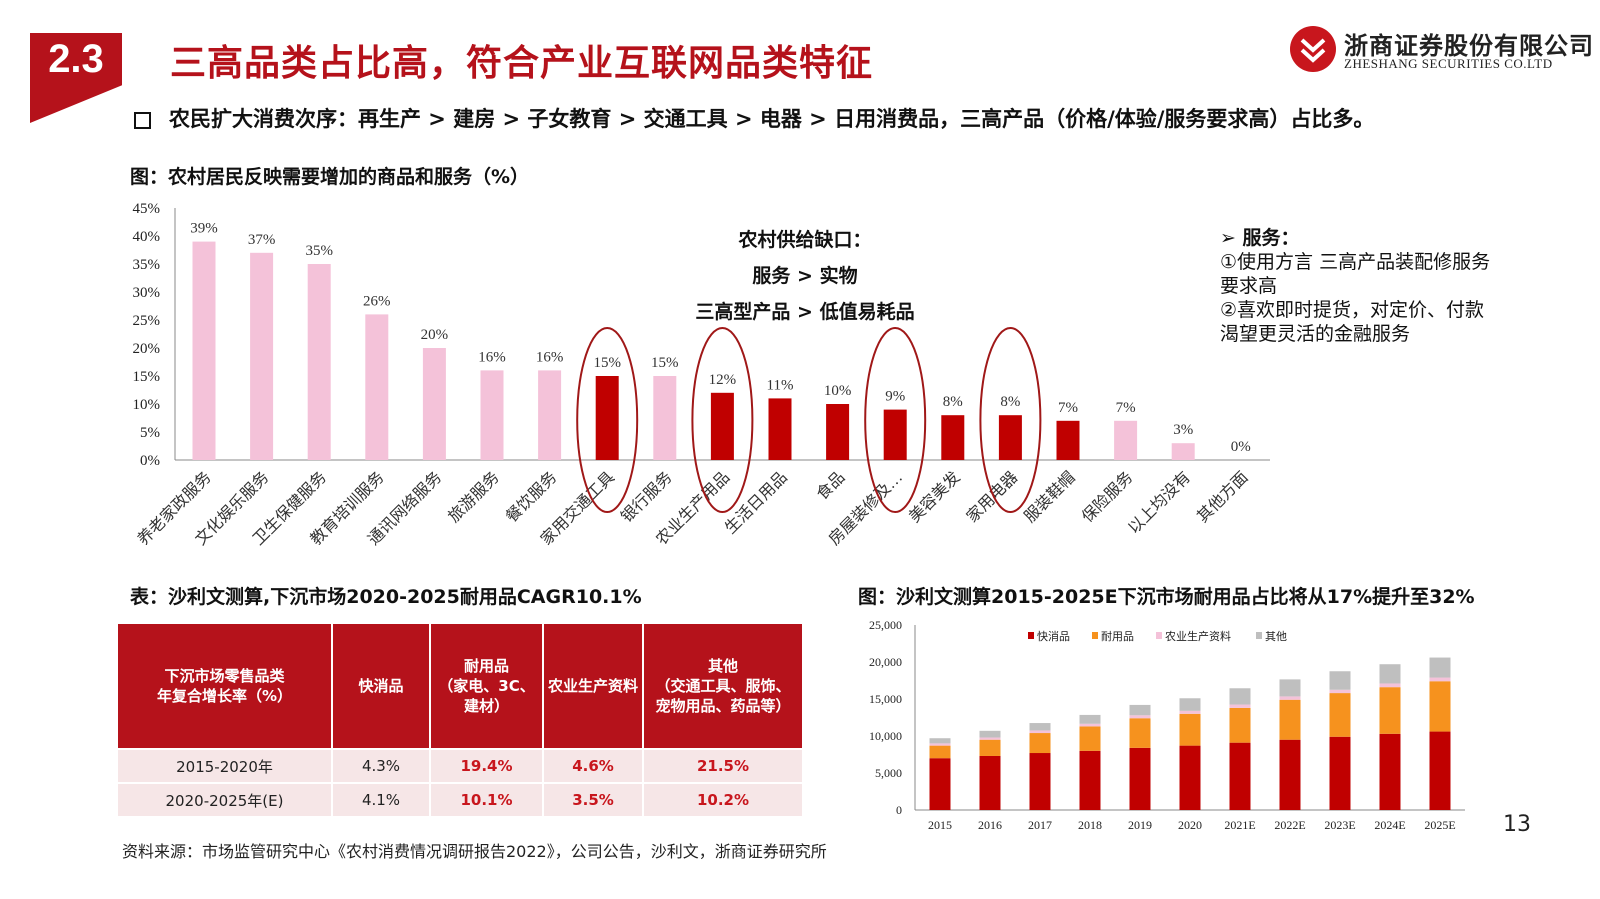 This screenshot has width=1600, height=899. What do you see at coordinates (147, 349) in the screenshot?
I see `chart1-y-tick-label: 20%` at bounding box center [147, 349].